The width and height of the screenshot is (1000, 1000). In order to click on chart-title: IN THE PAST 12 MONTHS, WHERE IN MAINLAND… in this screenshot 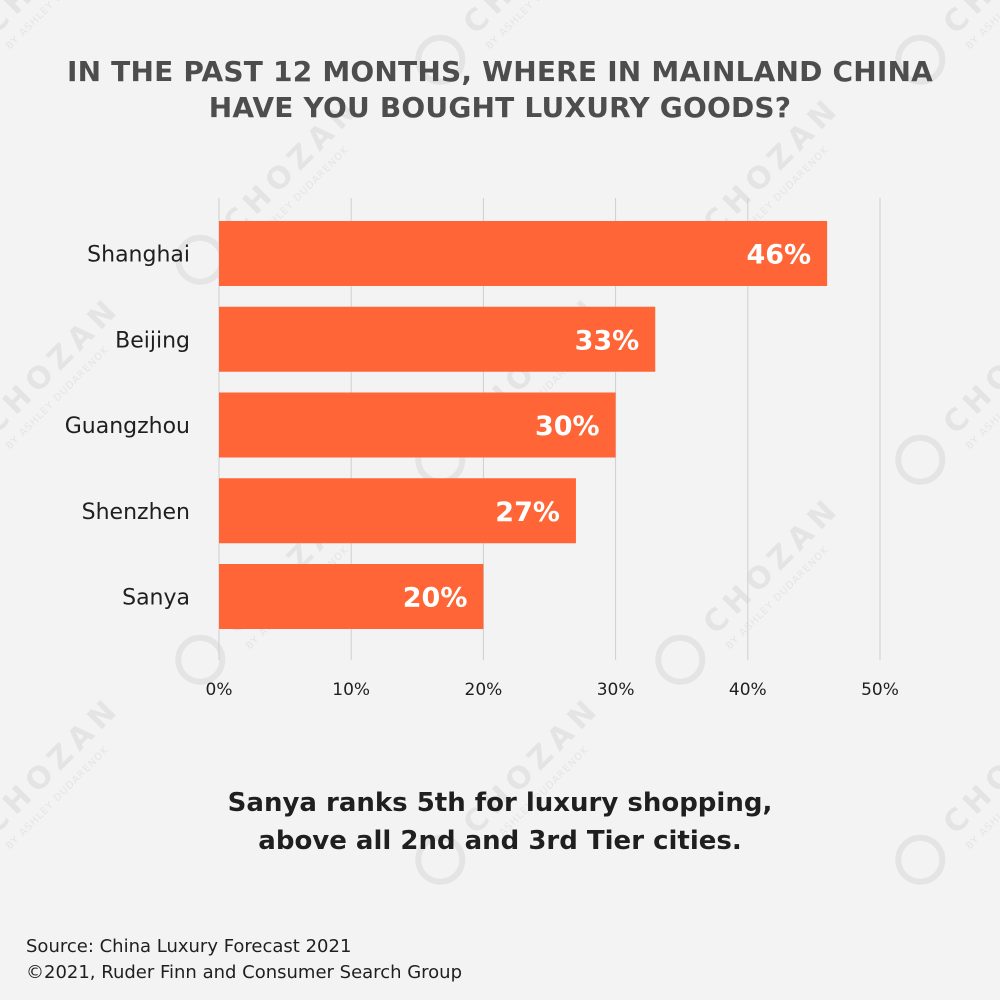, I will do `click(500, 89)`.